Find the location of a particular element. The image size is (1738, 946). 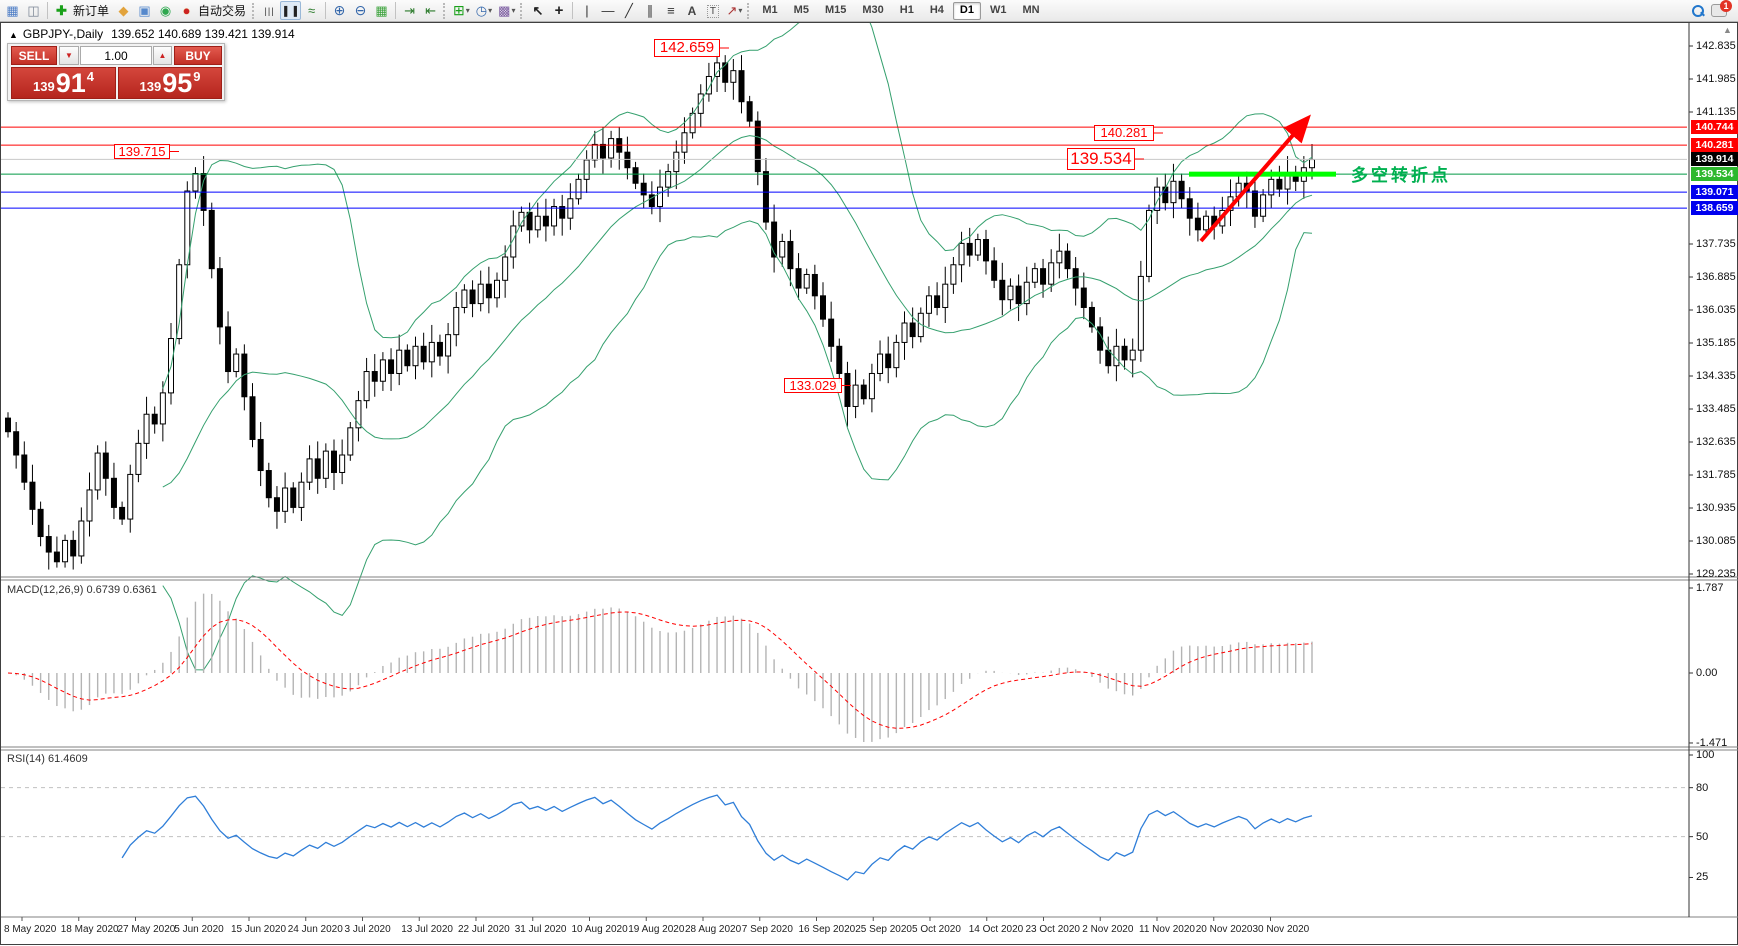

search-button is located at coordinates (1697, 10).